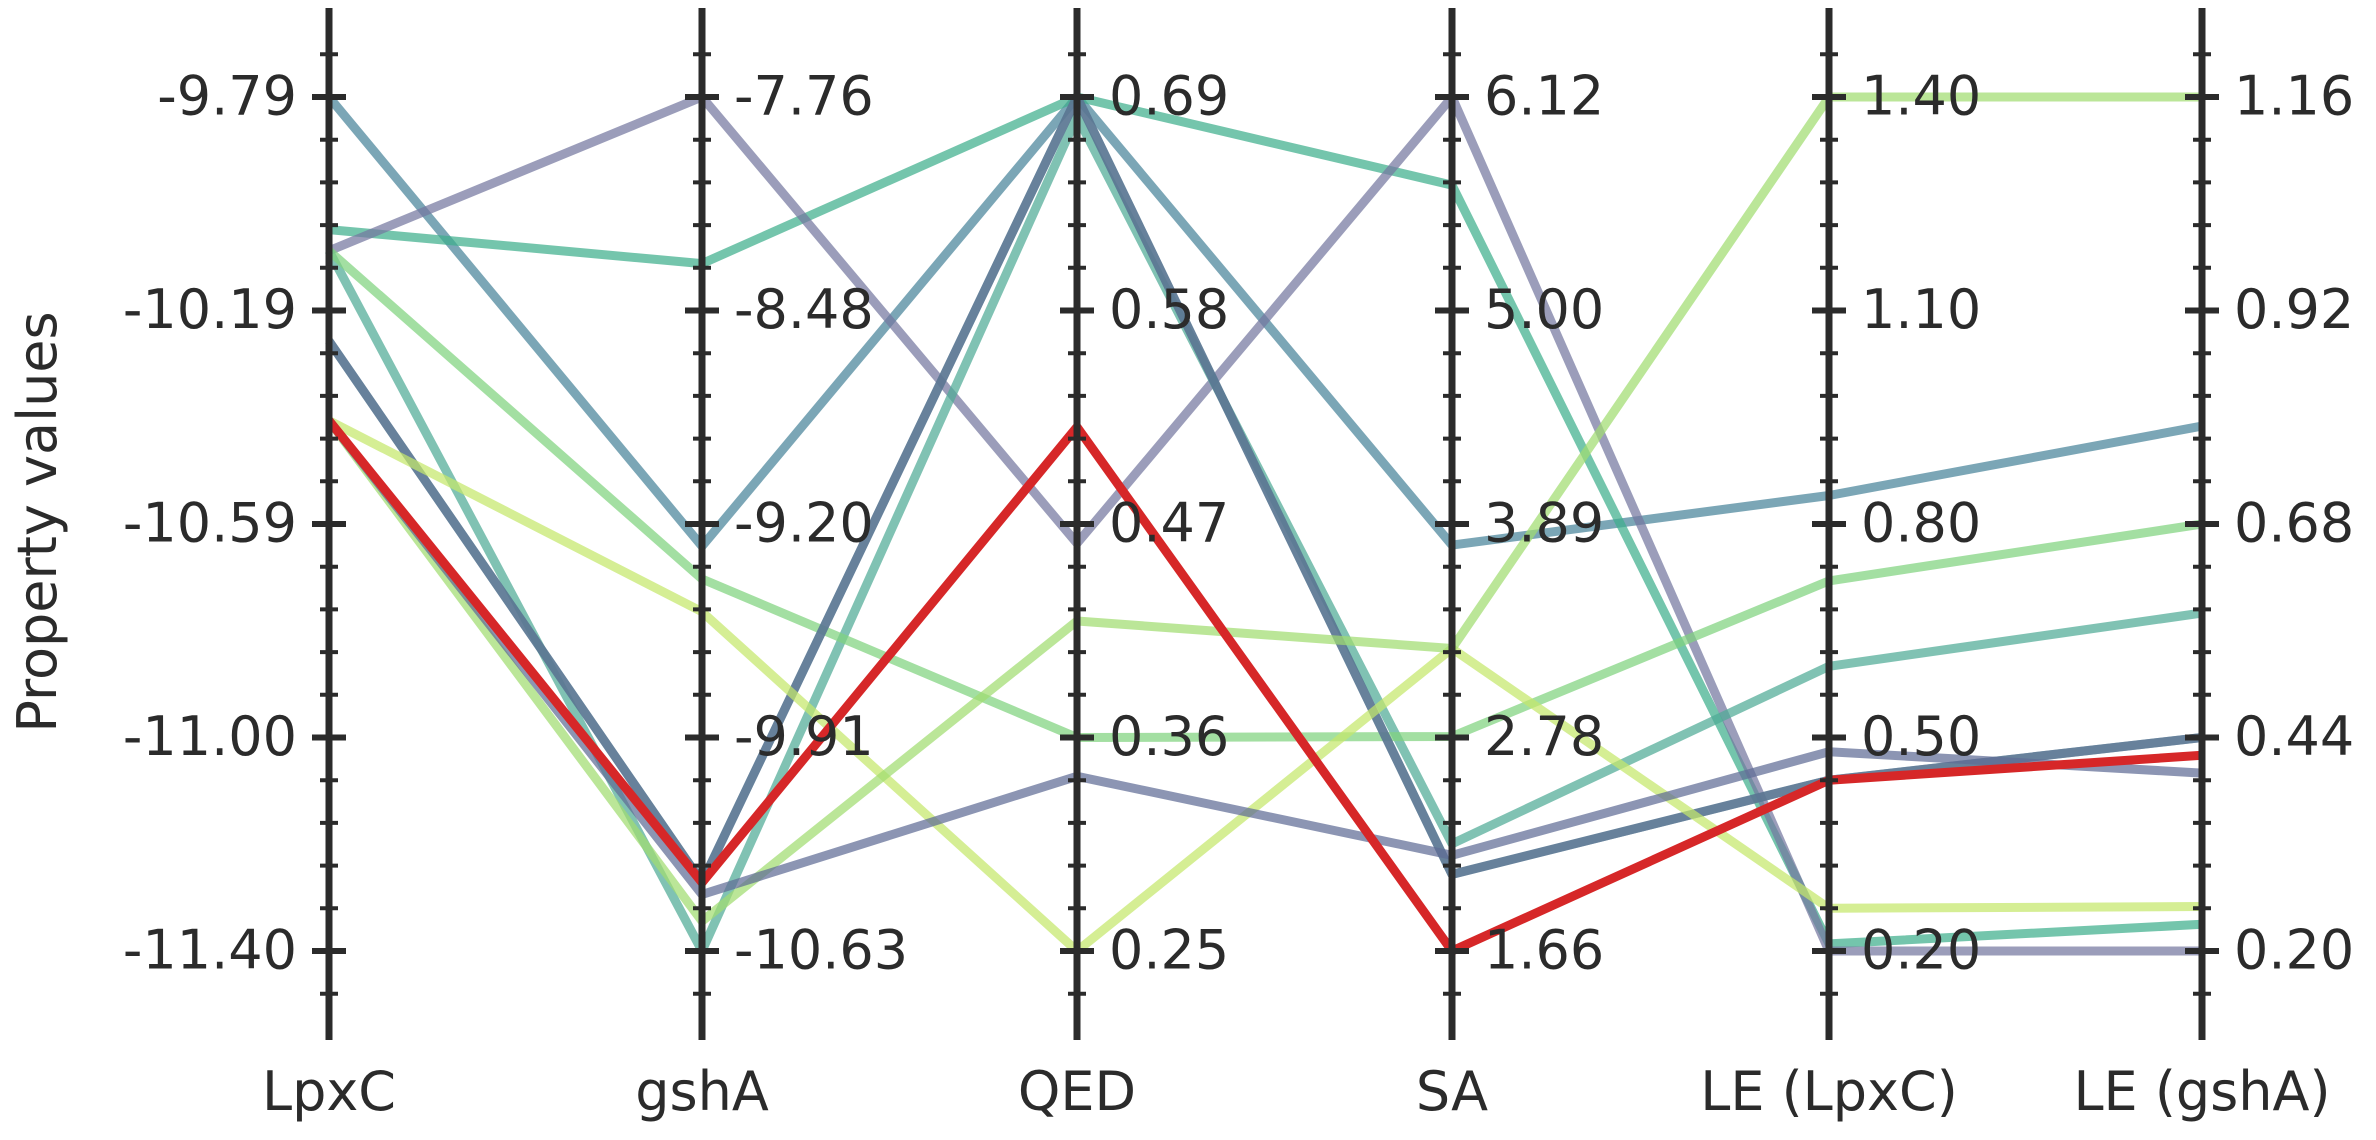 The width and height of the screenshot is (2376, 1140). Describe the element at coordinates (2294, 523) in the screenshot. I see `tick-label: 0.68` at that location.